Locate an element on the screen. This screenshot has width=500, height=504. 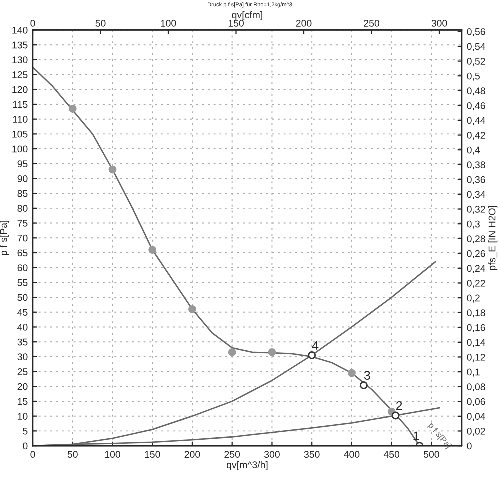
y2-tick-label: 0,08 is located at coordinates (476, 388).